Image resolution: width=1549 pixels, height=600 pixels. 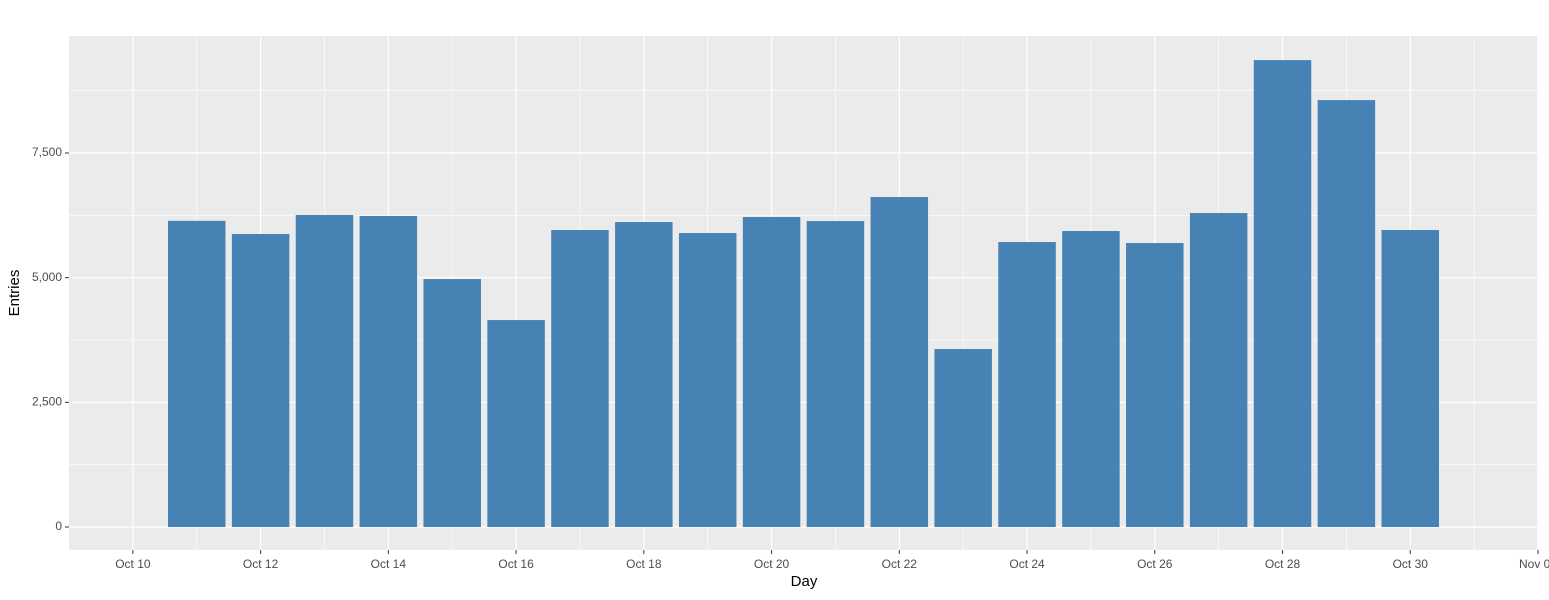 I want to click on x-tick-label: Oct 30, so click(x=1411, y=564).